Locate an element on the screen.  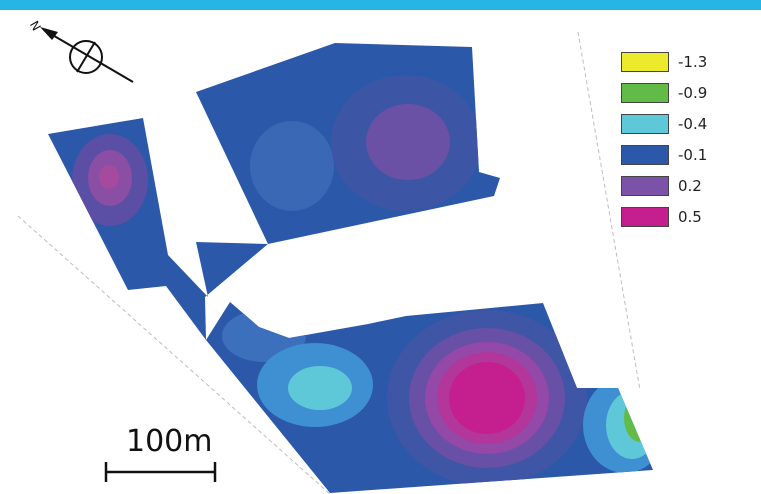
legend: -1.3 -0.9 -0.4 -0.1 0.2 0.5 is located at coordinates (664, 145).